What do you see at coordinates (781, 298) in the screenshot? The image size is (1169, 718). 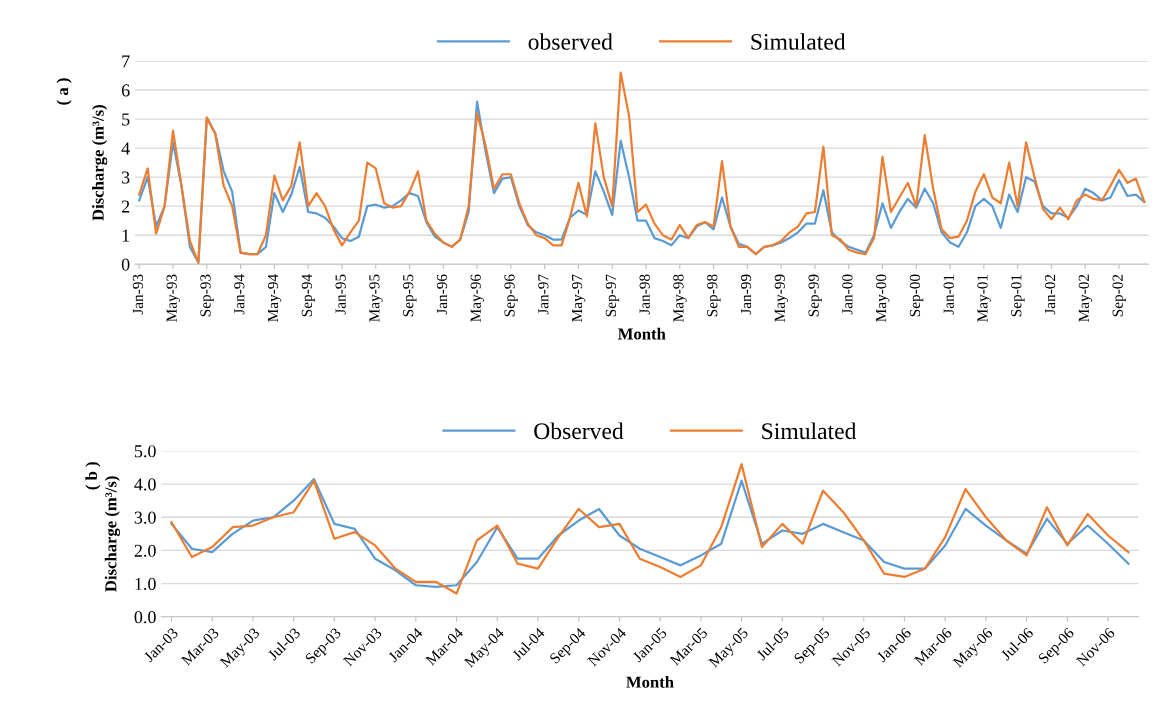 I see `x-tick-label: May-99` at bounding box center [781, 298].